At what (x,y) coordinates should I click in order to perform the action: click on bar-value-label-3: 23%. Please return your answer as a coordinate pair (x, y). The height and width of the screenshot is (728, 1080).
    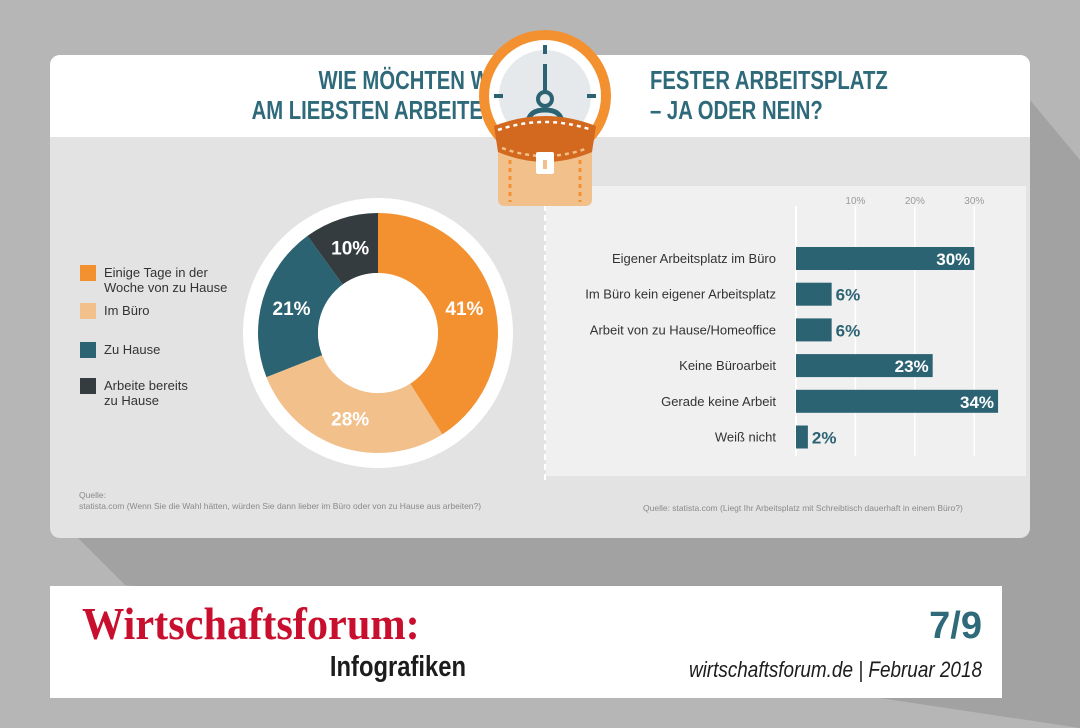
    Looking at the image, I should click on (912, 366).